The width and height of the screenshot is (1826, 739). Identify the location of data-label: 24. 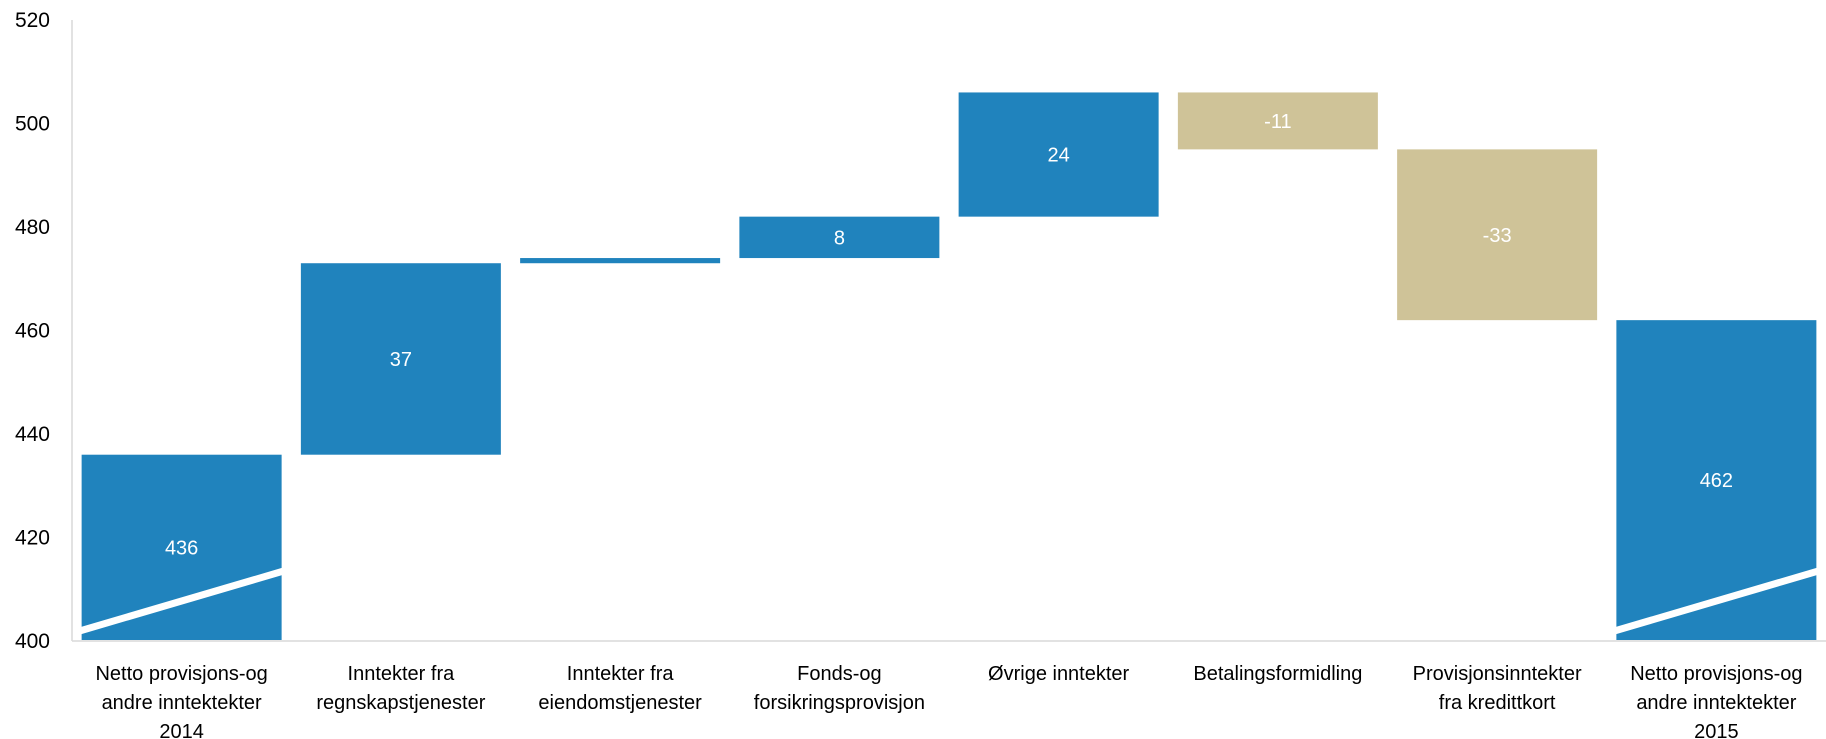
(1059, 156).